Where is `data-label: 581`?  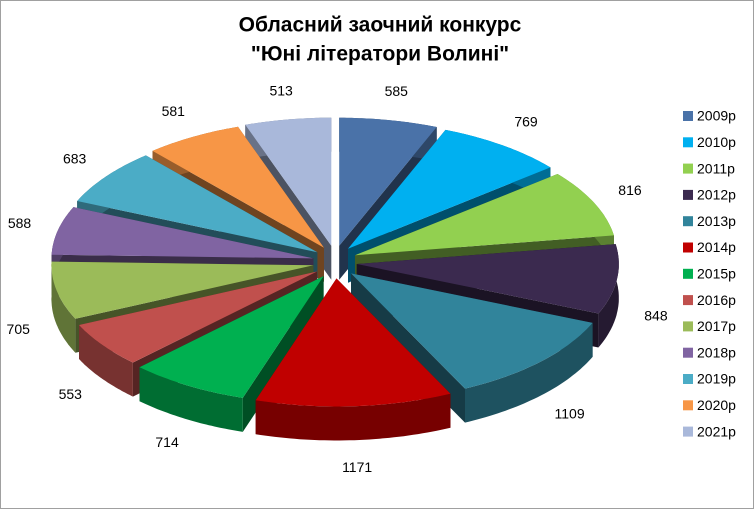 data-label: 581 is located at coordinates (174, 111).